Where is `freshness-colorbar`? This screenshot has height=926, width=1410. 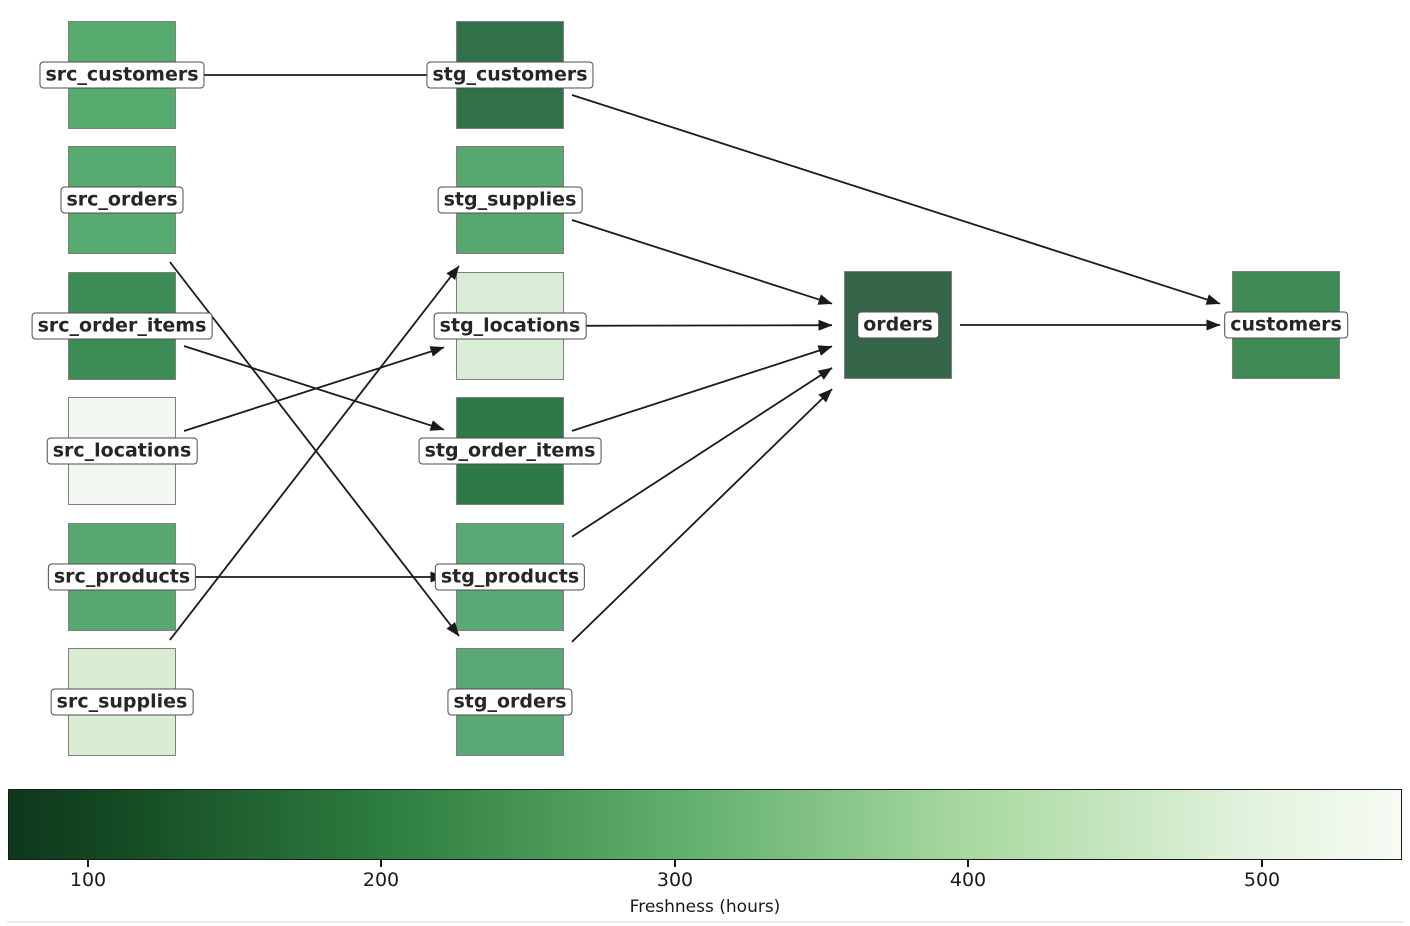
freshness-colorbar is located at coordinates (705, 824).